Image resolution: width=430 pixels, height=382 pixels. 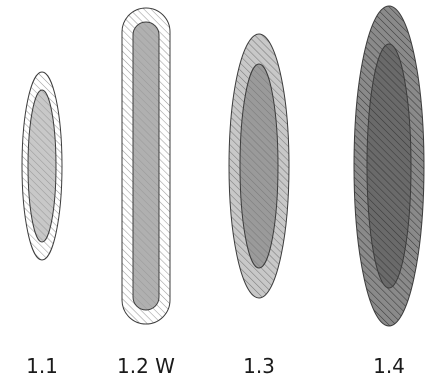 I want to click on label-1-2: 1.2 W, so click(x=146, y=366).